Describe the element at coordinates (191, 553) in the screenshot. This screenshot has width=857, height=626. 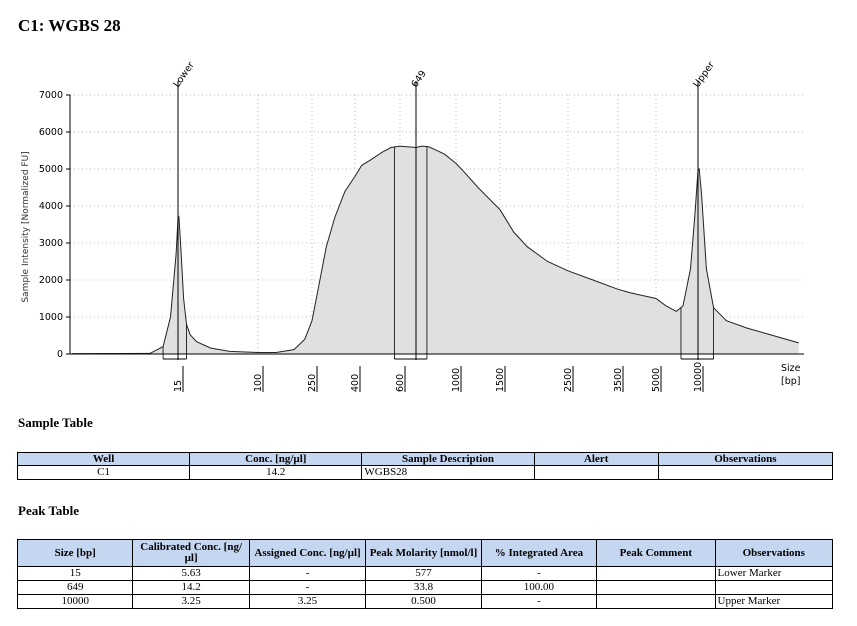
I see `column-header: Calibrated Conc. [ng/µl]` at that location.